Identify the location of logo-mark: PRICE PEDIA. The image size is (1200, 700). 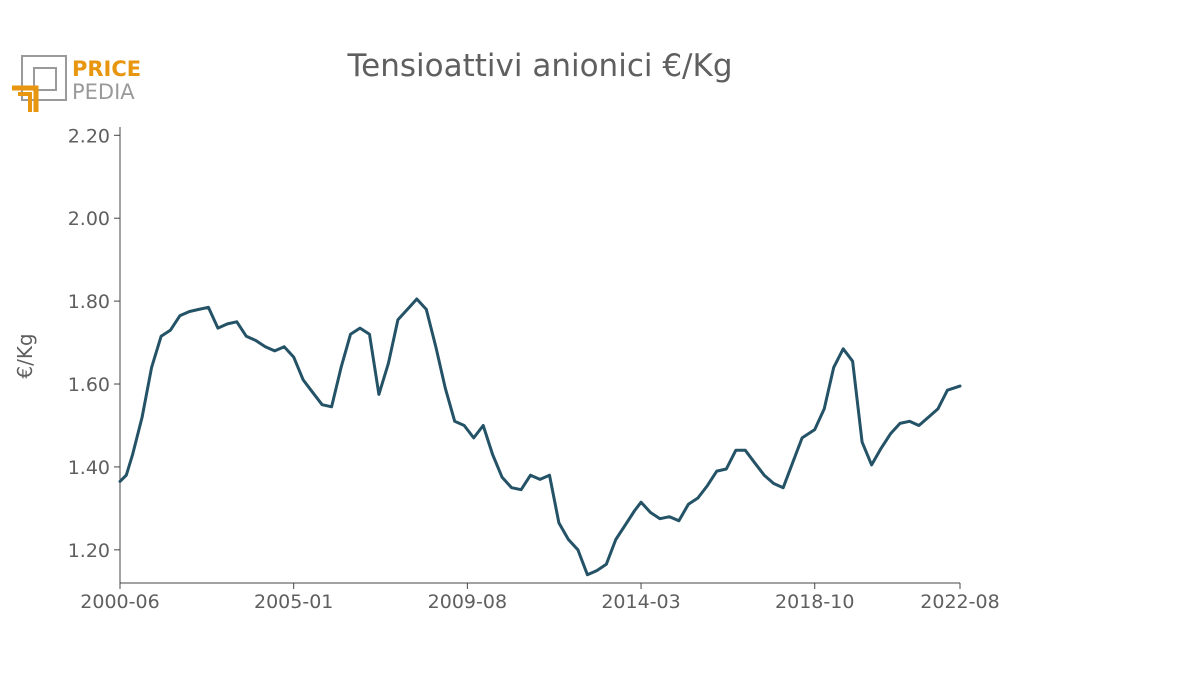
(76, 83).